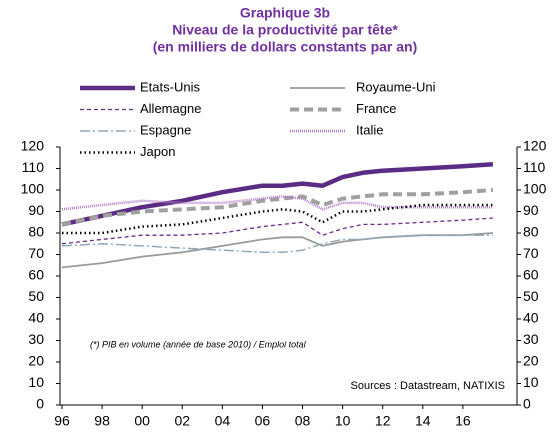 The height and width of the screenshot is (432, 557). Describe the element at coordinates (535, 189) in the screenshot. I see `y2-tick-label: 100` at that location.